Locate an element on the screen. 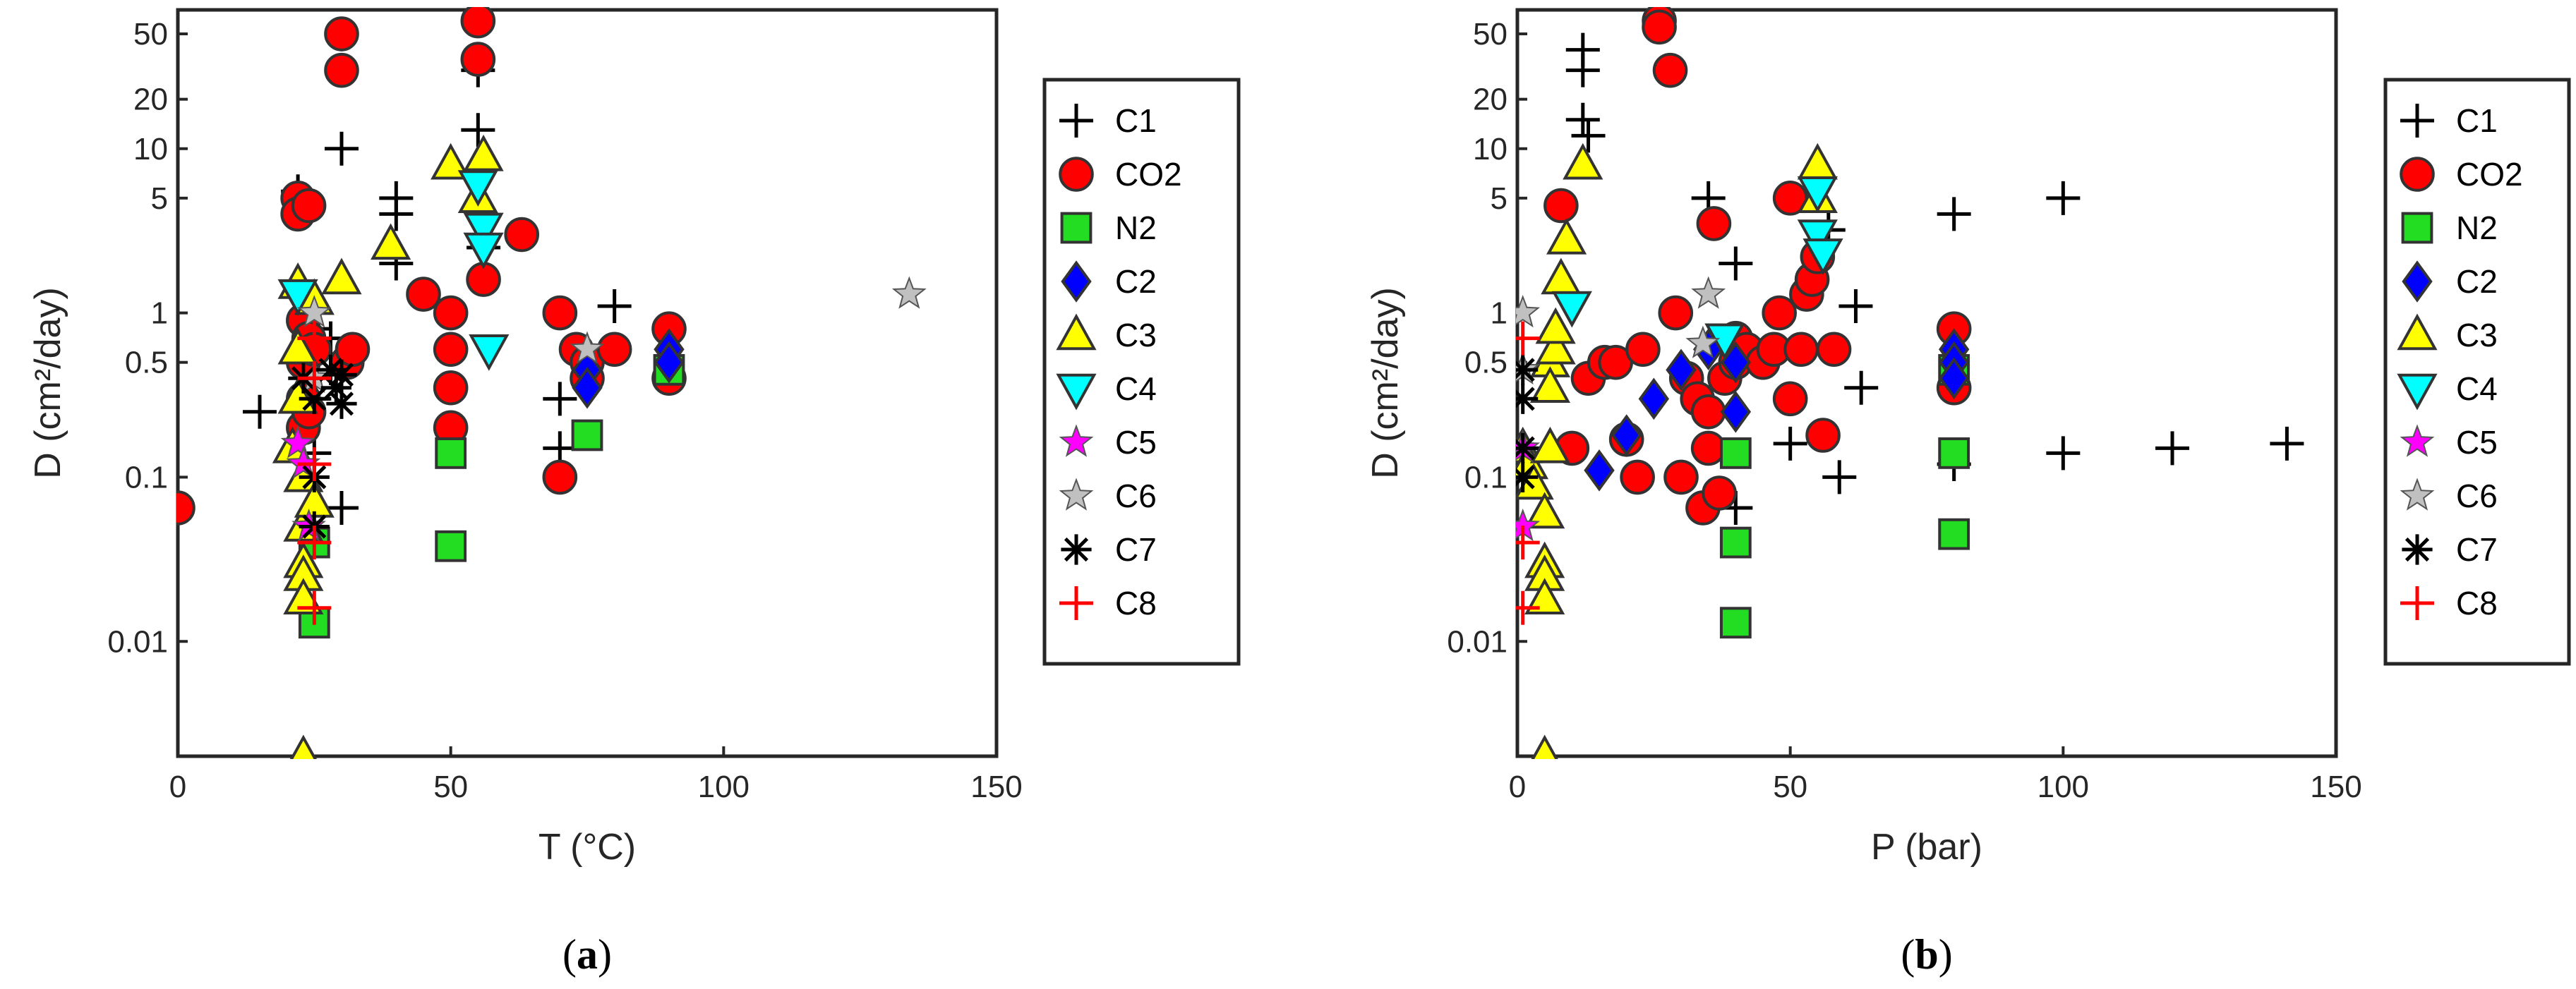  x-axis-ticks-b: 0 50 100 150 is located at coordinates (1935, 775).